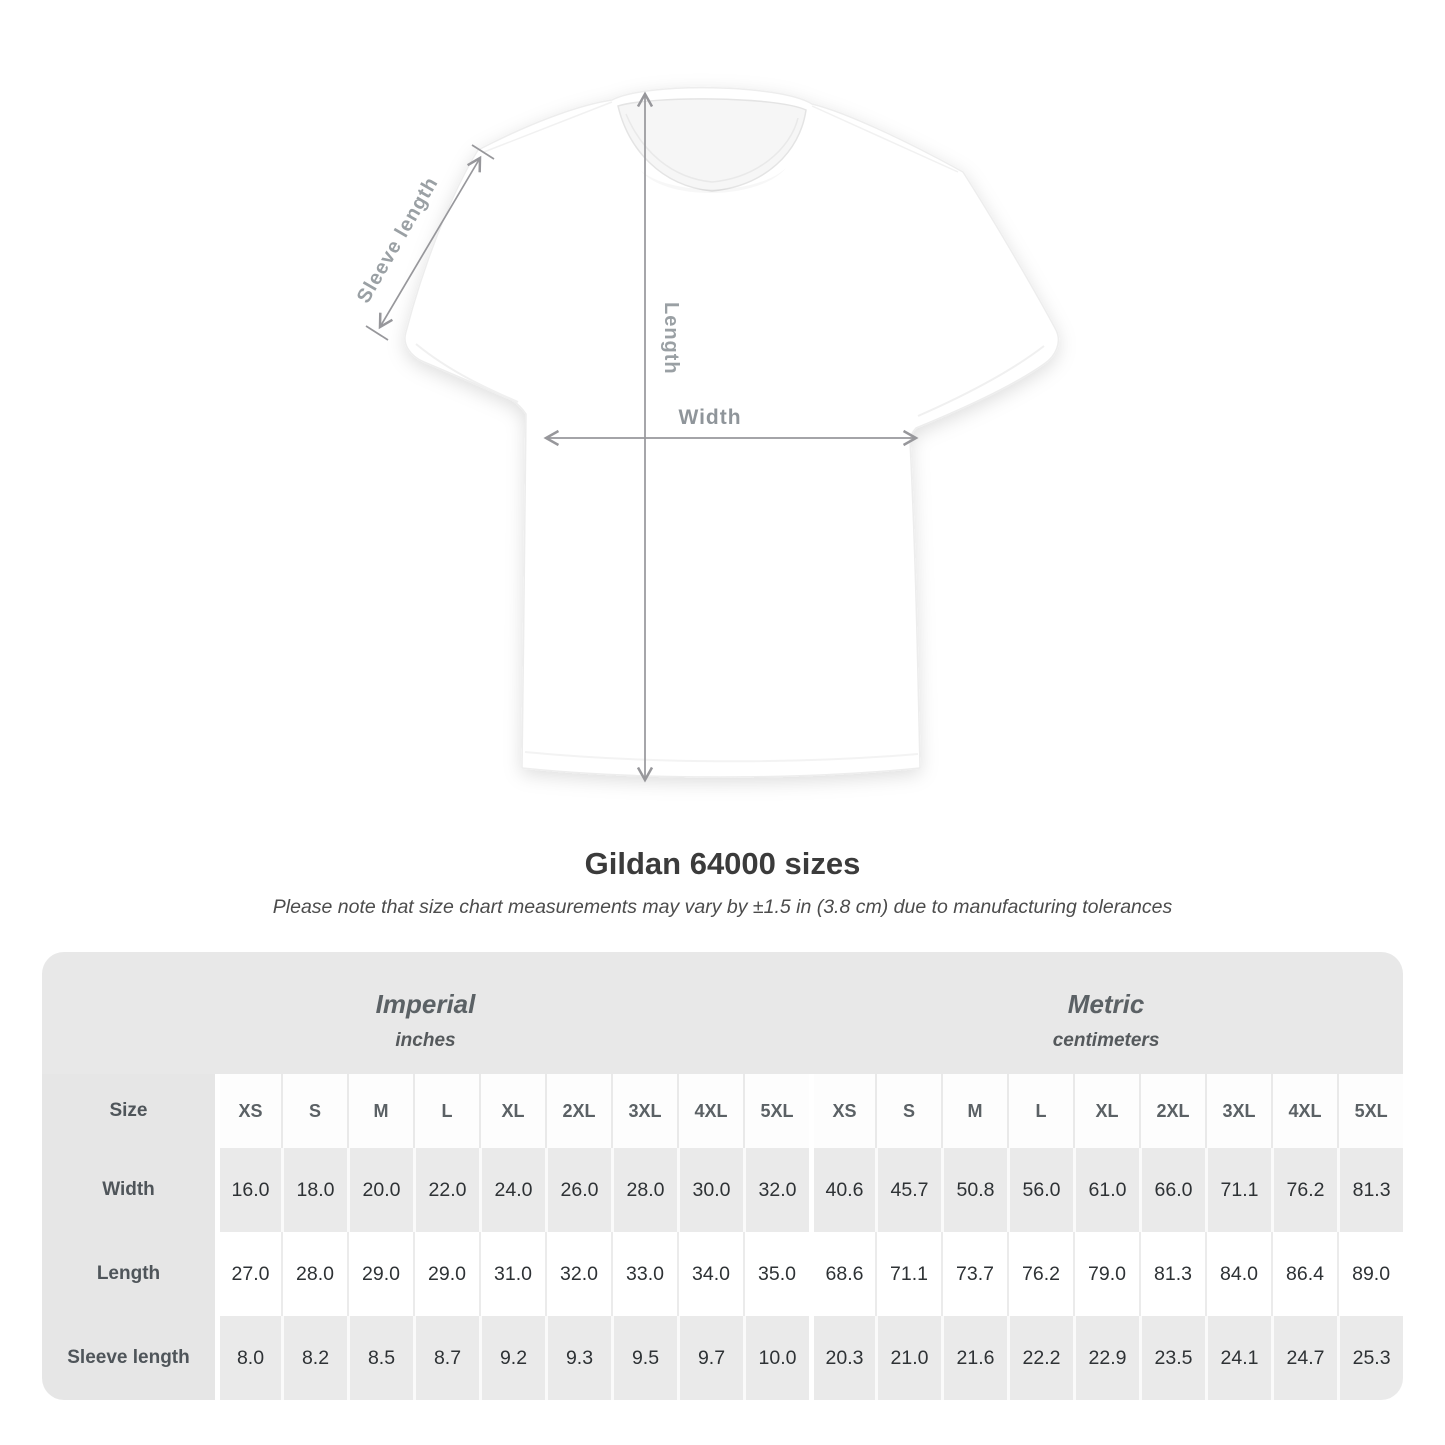 This screenshot has width=1445, height=1445. What do you see at coordinates (842, 1274) in the screenshot?
I see `value-cell: 68.6` at bounding box center [842, 1274].